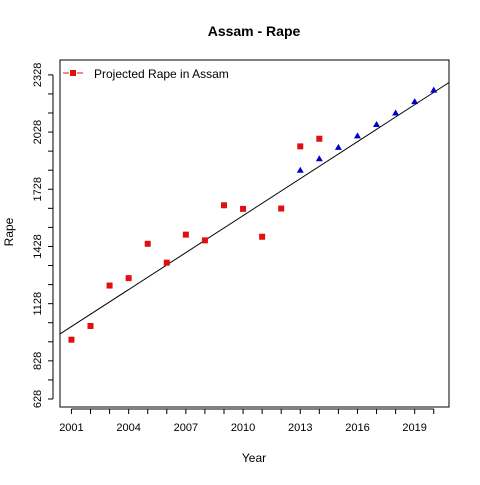  Describe the element at coordinates (300, 428) in the screenshot. I see `x-tick-label: 2013` at that location.